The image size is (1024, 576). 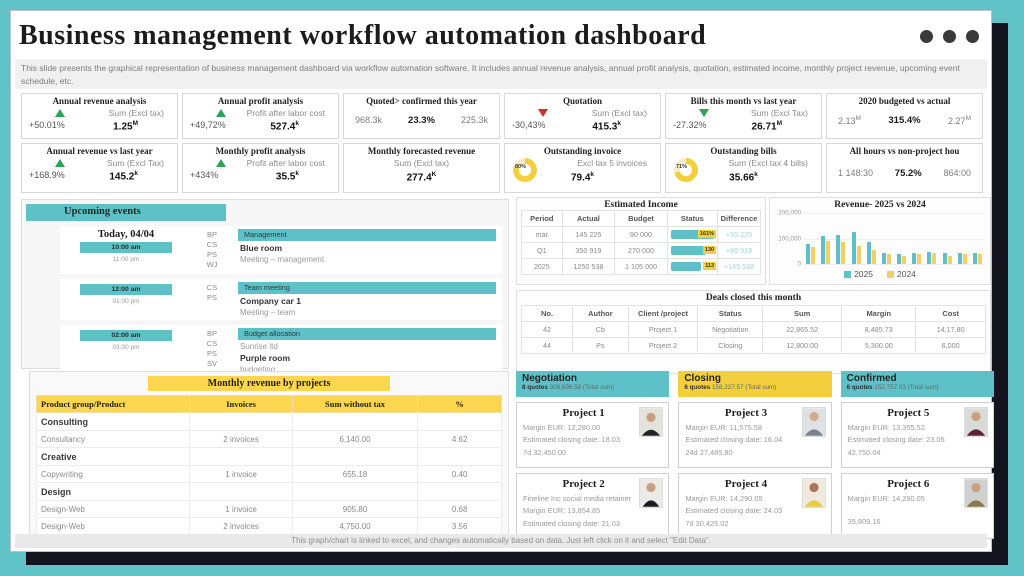 I want to click on event-attendees: CS PS, so click(x=212, y=292).